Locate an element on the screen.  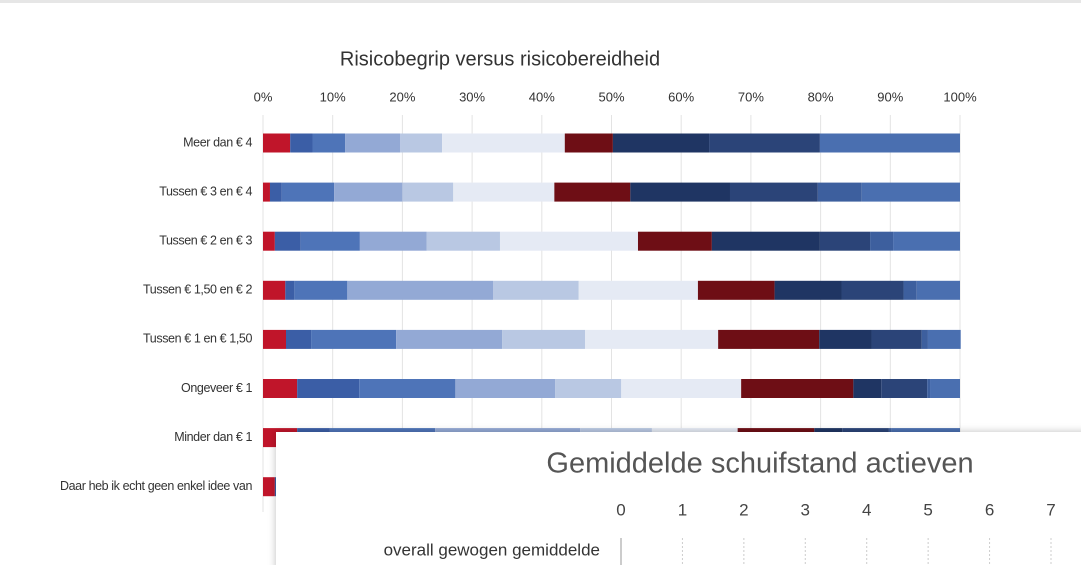
chart-title: Risicobegrip versus risicobereidheid is located at coordinates (500, 59).